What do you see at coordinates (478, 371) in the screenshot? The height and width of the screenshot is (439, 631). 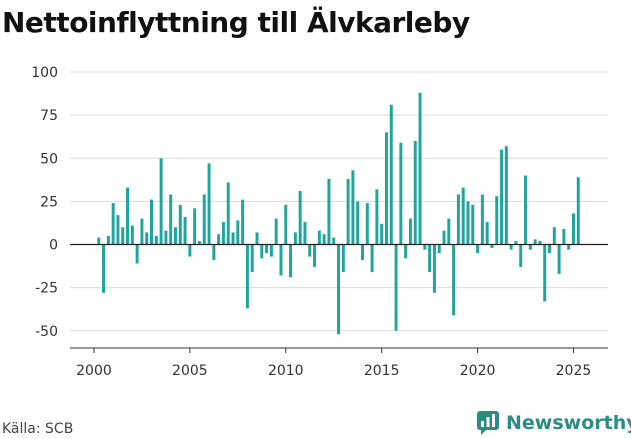 I see `x-tick-label: 2020` at bounding box center [478, 371].